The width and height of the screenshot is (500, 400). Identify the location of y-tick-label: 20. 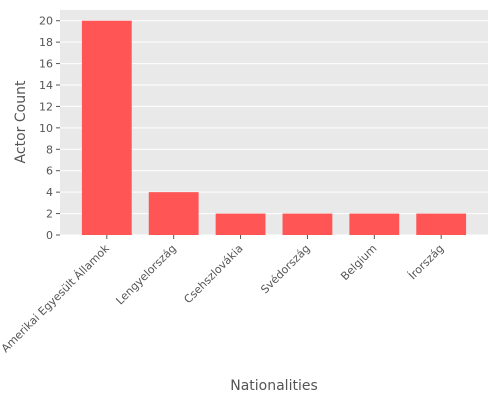
(46, 21).